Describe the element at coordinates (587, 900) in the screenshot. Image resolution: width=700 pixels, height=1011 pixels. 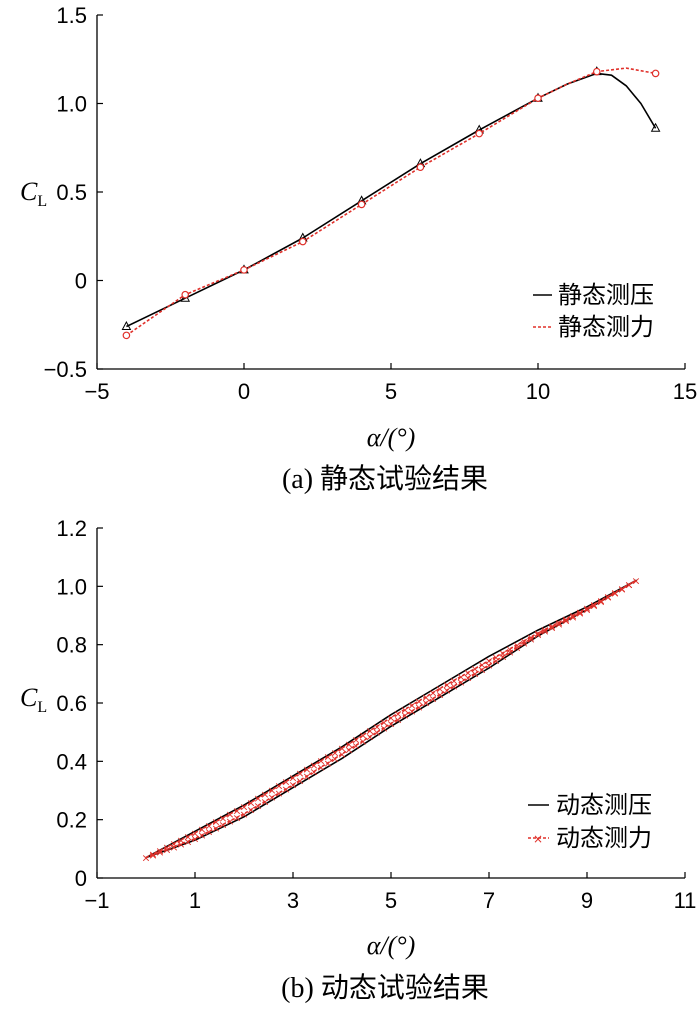
I see `x-tick-label: 9` at that location.